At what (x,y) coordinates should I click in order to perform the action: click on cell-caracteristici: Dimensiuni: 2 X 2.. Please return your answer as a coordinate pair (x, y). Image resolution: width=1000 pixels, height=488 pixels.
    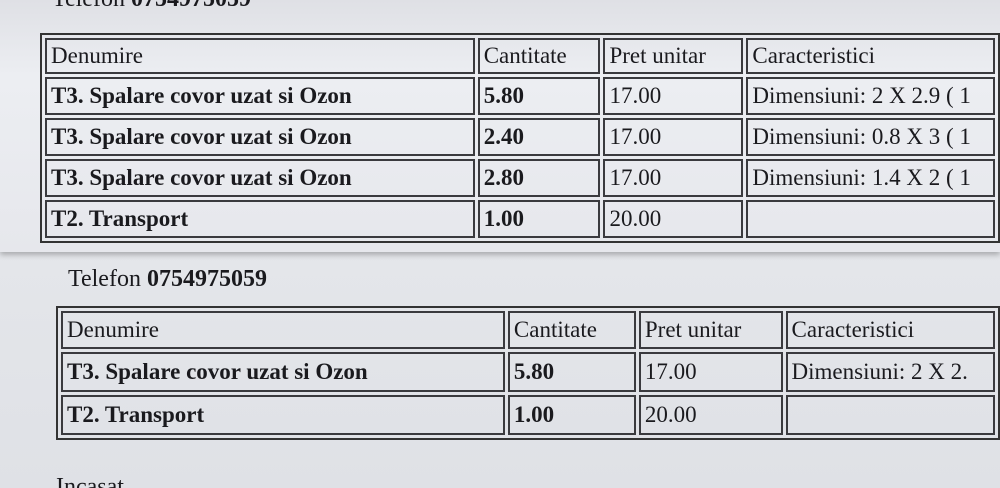
    Looking at the image, I should click on (890, 372).